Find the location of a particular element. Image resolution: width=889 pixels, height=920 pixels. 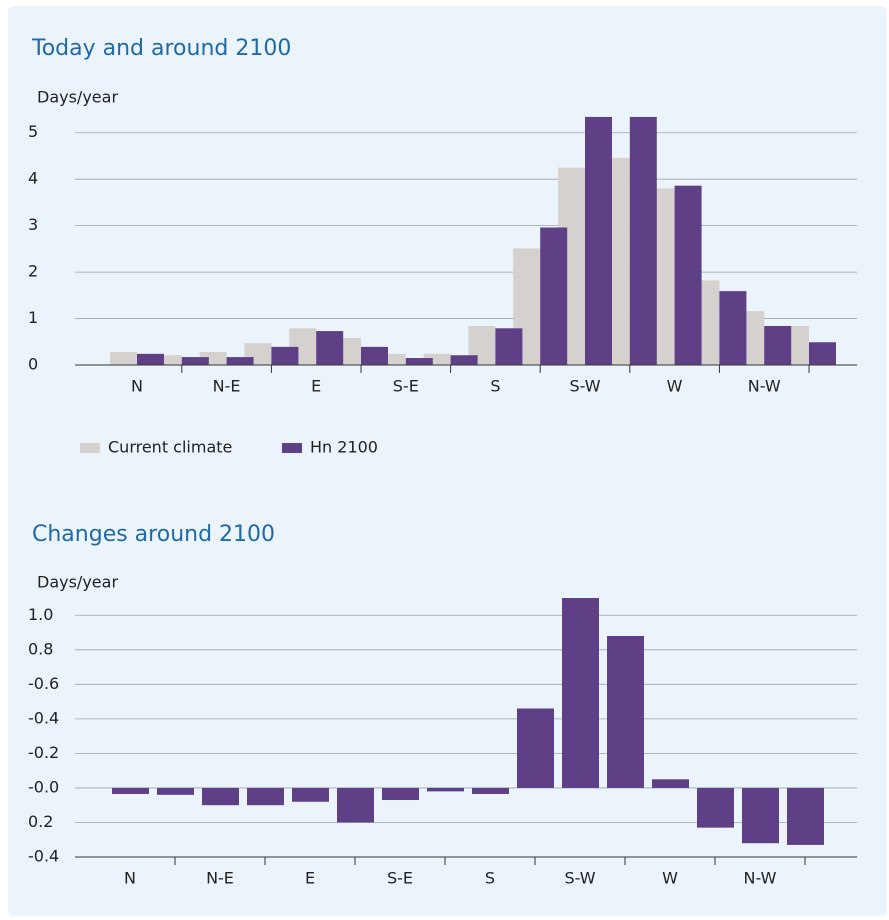

y-tick-label: 0.2 is located at coordinates (40, 821).